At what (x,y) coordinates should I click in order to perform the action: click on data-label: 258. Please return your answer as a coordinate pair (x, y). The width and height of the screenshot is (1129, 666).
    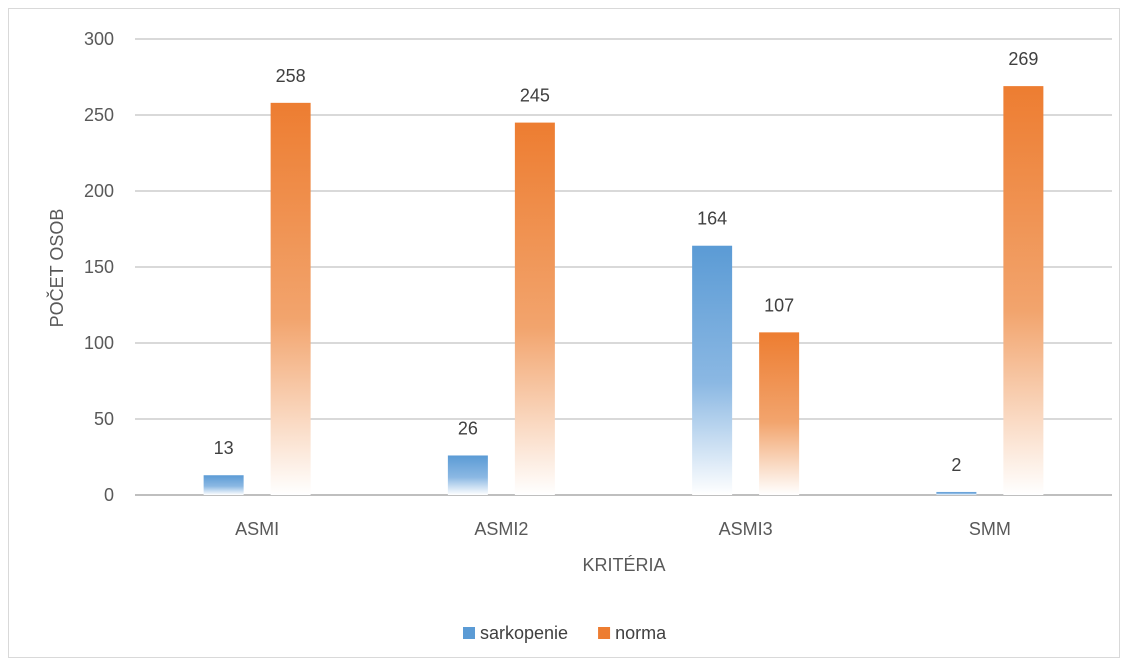
    Looking at the image, I should click on (291, 76).